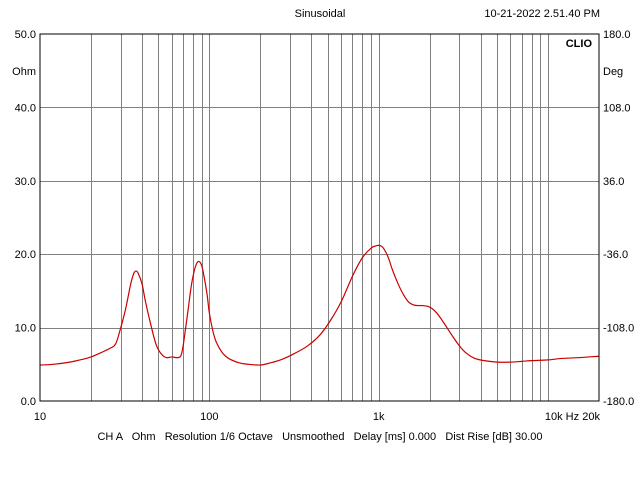 This screenshot has width=640, height=480. Describe the element at coordinates (320, 14) in the screenshot. I see `chart-title: Sinusoidal` at that location.